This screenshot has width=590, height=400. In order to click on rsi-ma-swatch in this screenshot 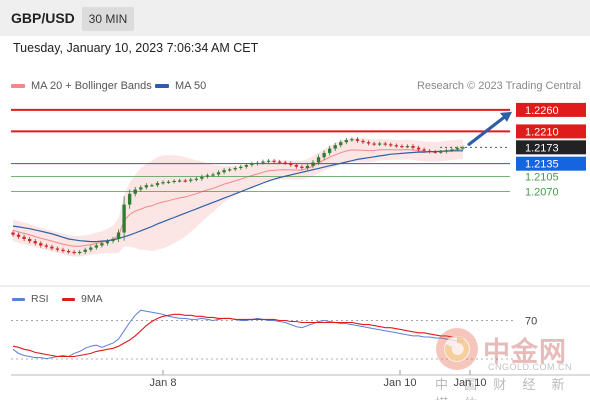, I will do `click(68, 299)`.